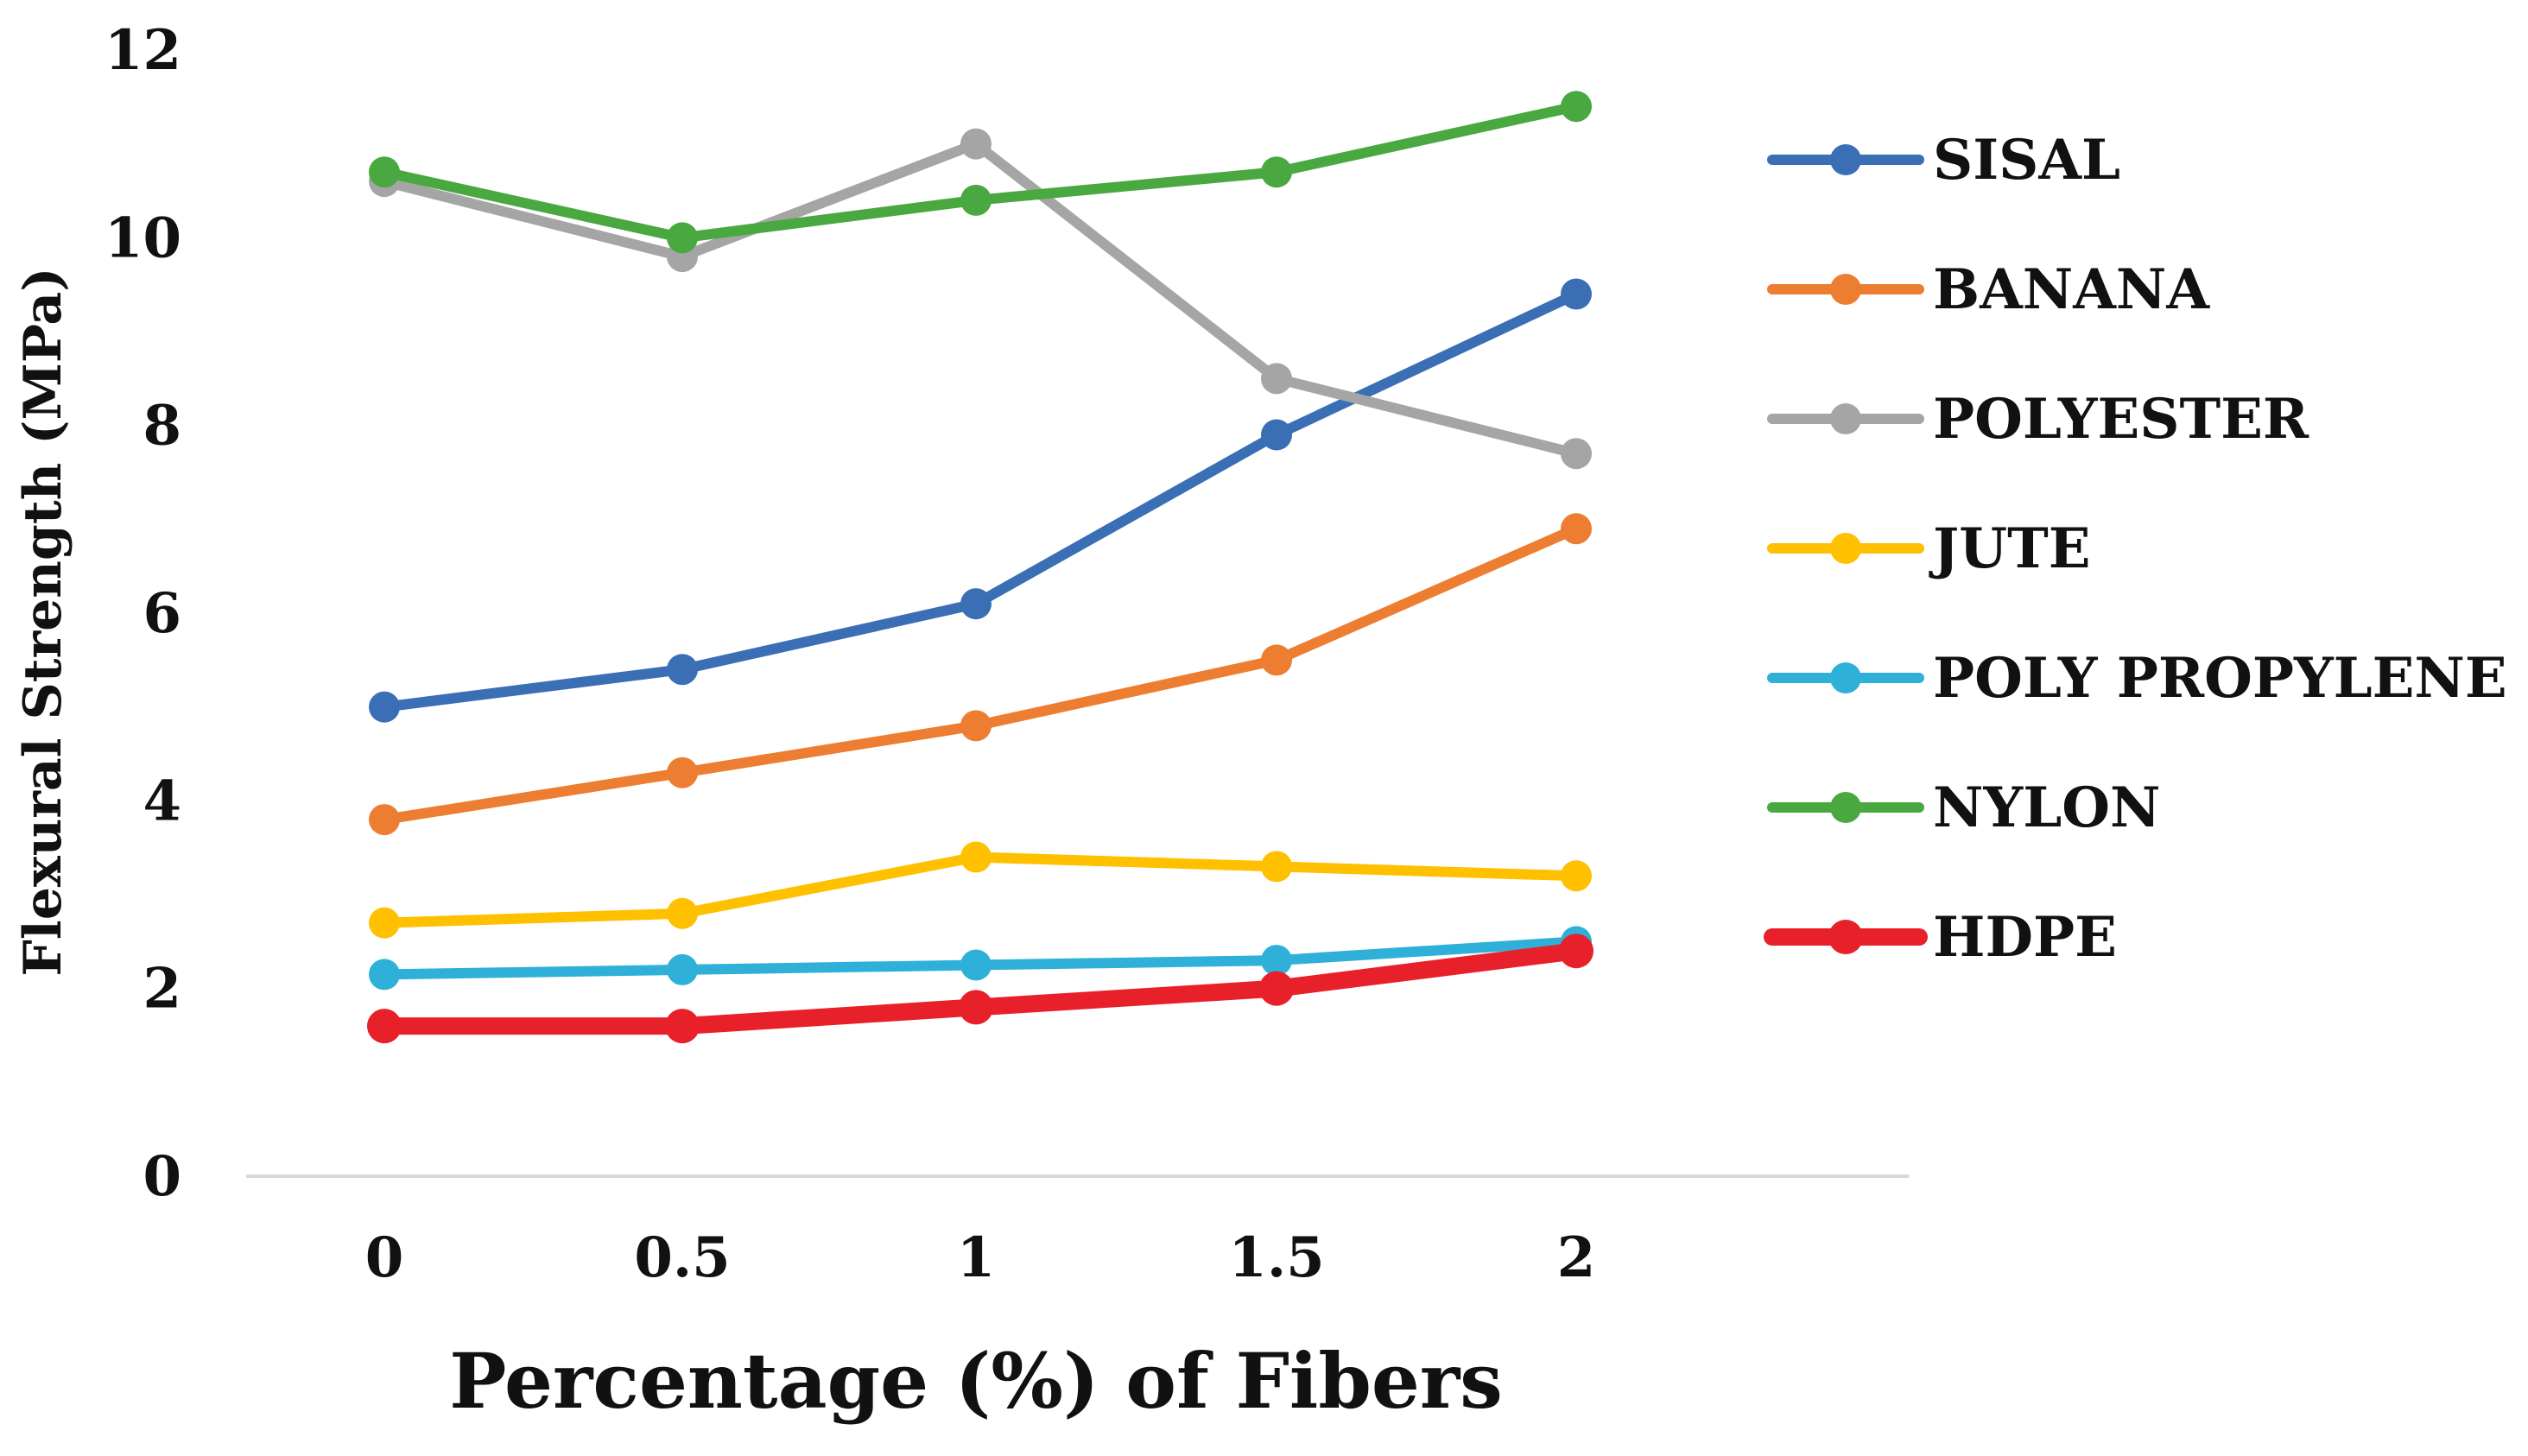 The height and width of the screenshot is (1456, 2528). What do you see at coordinates (162, 1177) in the screenshot?
I see `y-tick-label: 0` at bounding box center [162, 1177].